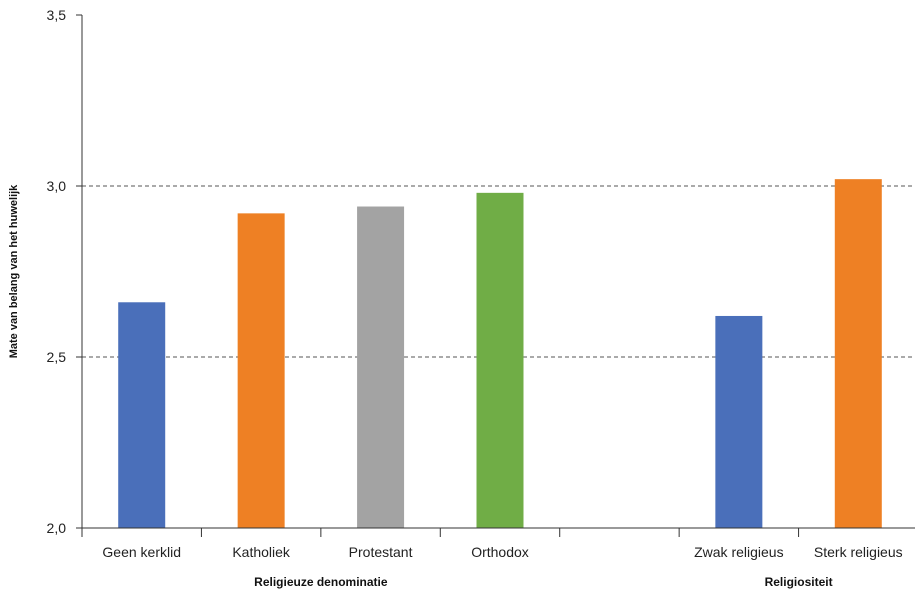 This screenshot has height=593, width=915. I want to click on y-tick-label: 3,0, so click(57, 186).